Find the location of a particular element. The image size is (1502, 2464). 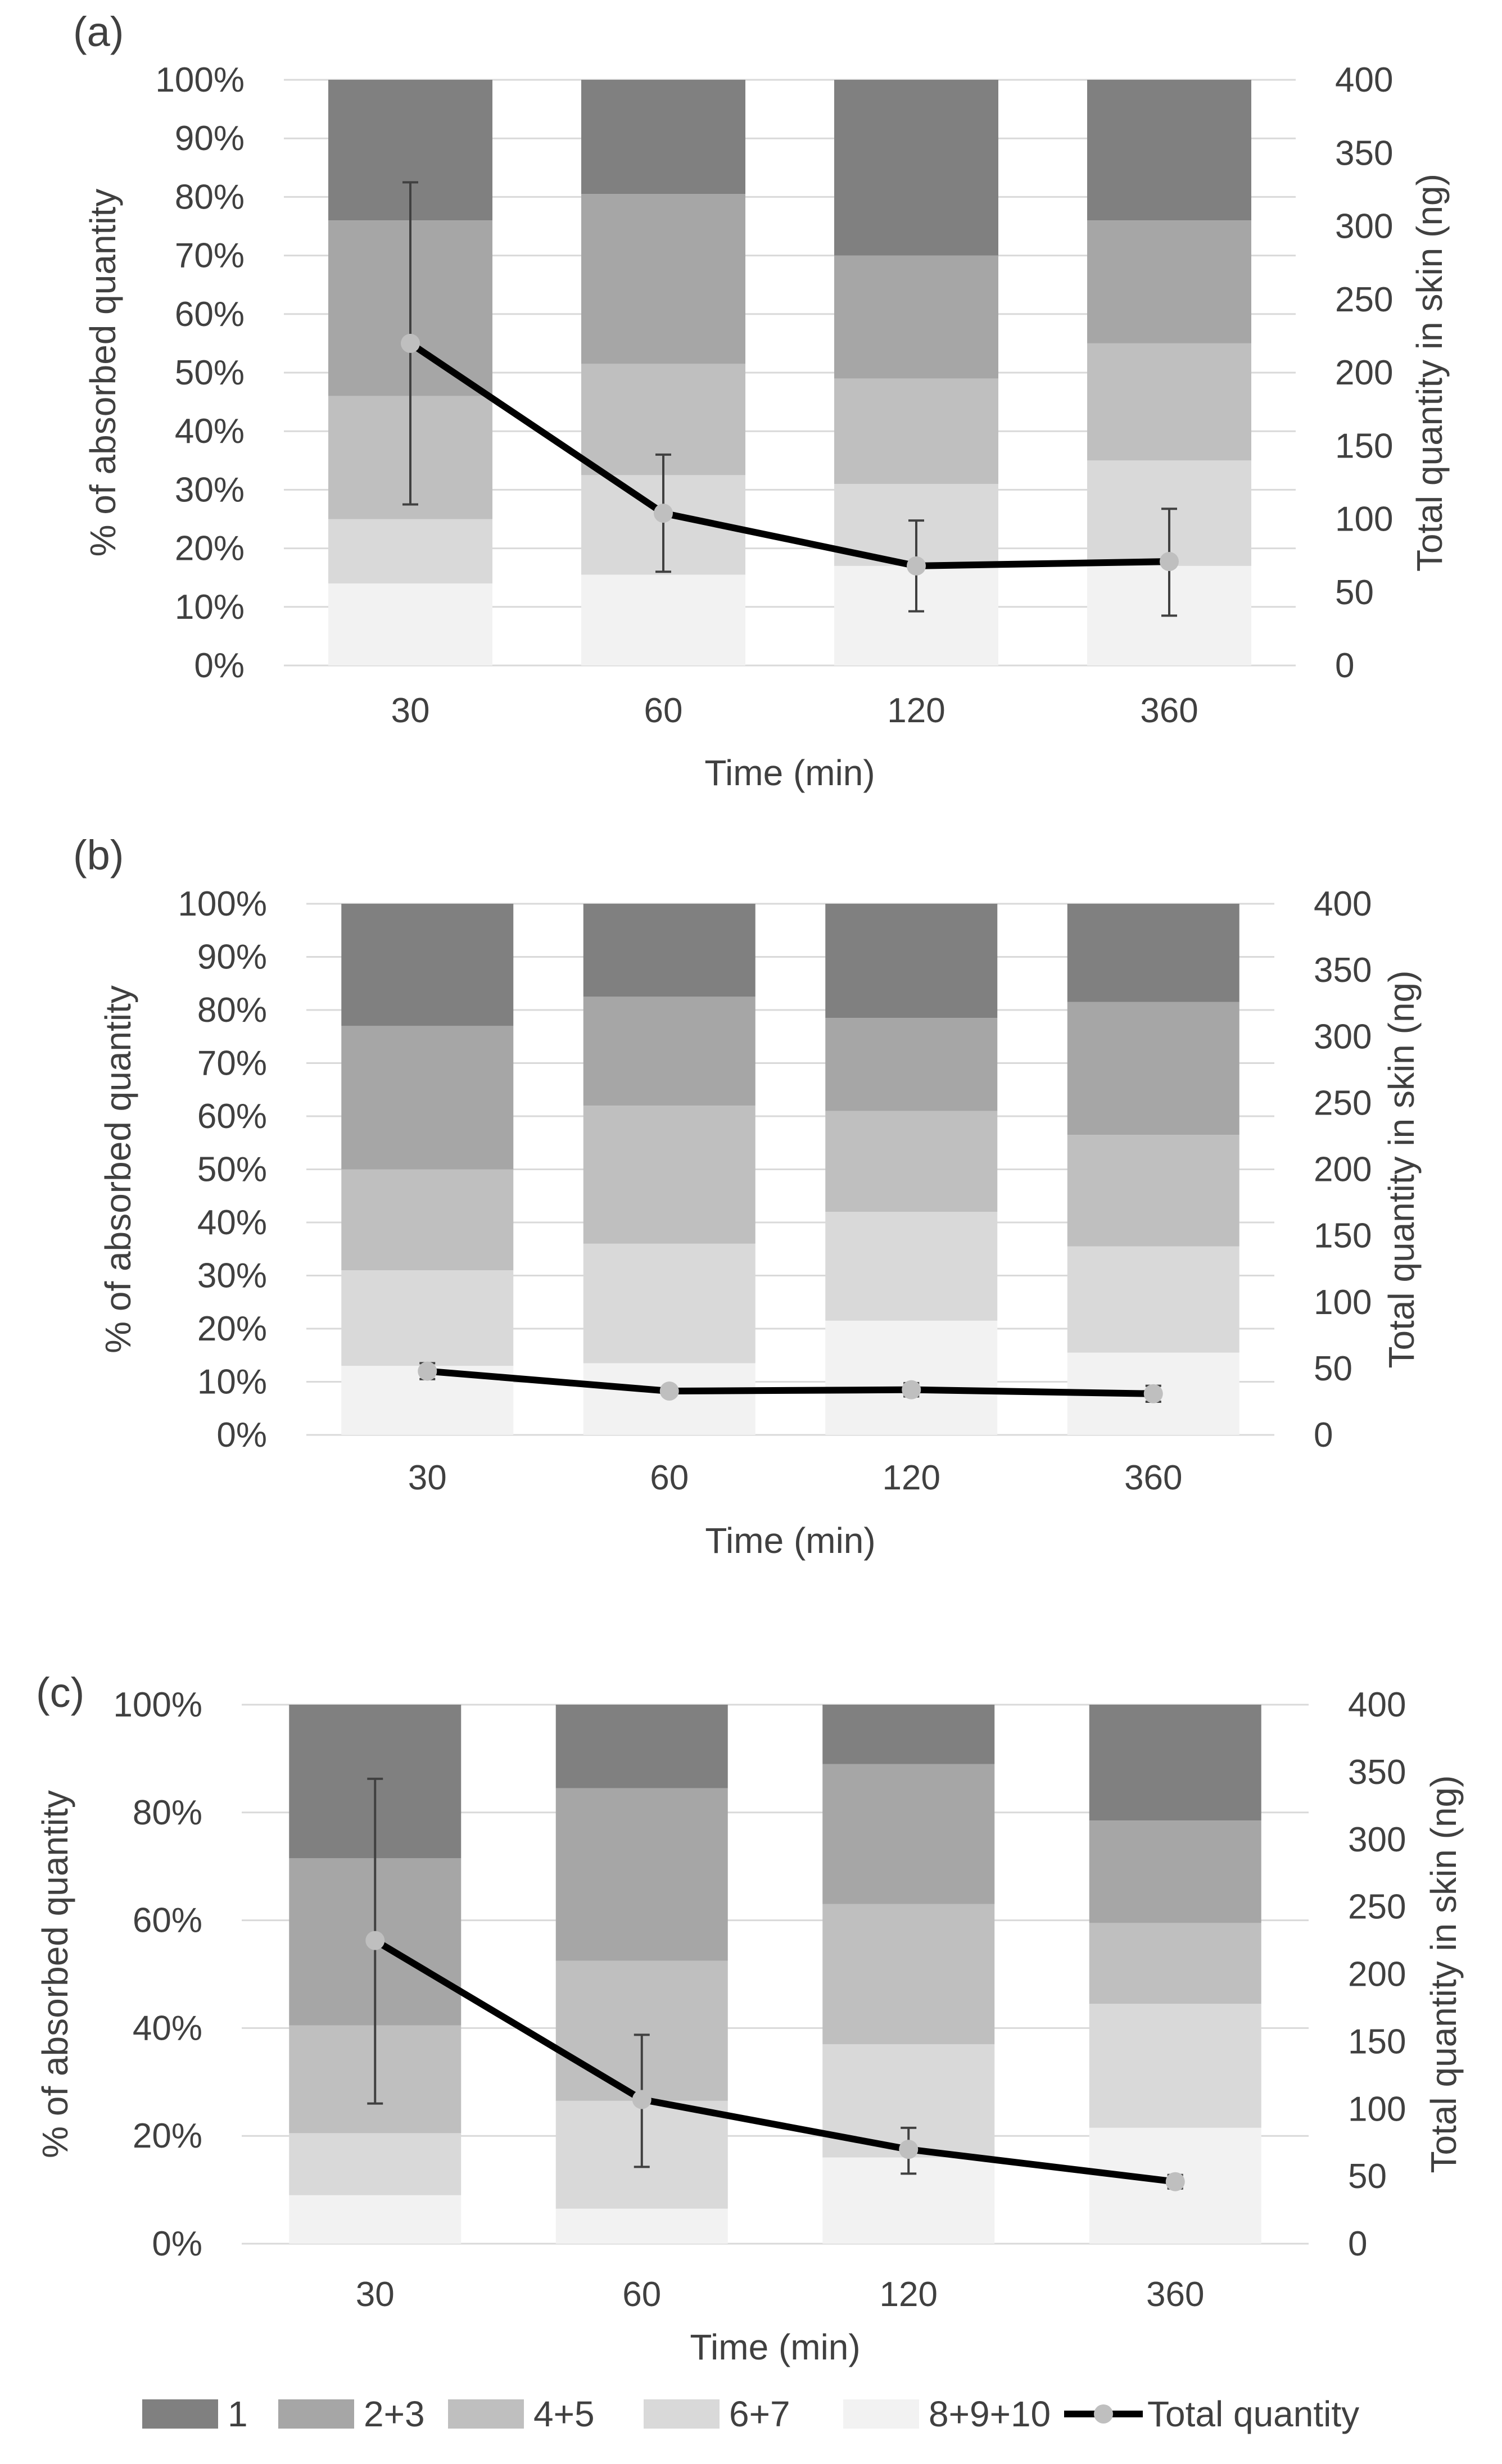

legend: 1 2+3 4+5 6+7 8+9+10 Total quantity is located at coordinates (750, 2414).